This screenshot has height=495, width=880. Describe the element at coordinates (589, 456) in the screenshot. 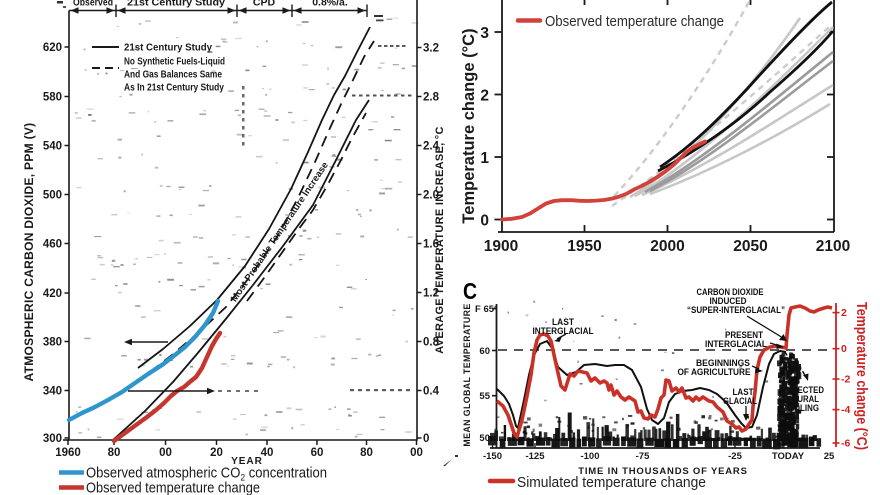

I see `svg-text: -100` at that location.